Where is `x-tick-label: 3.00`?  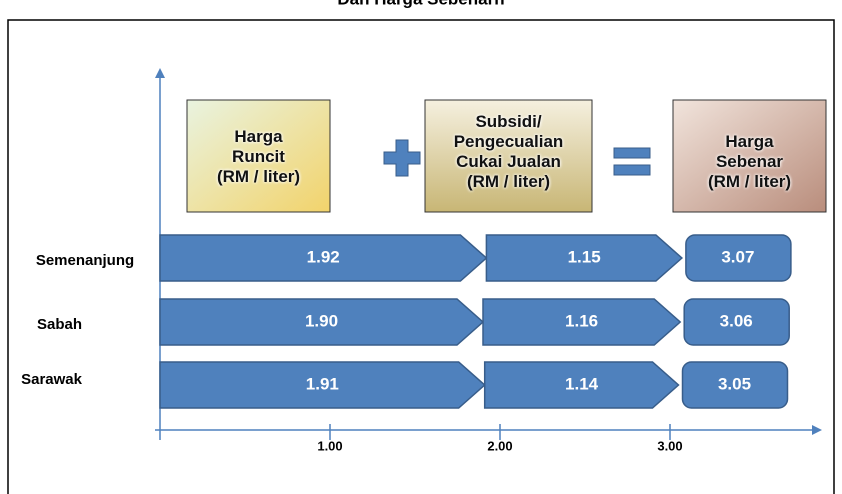
x-tick-label: 3.00 is located at coordinates (669, 445).